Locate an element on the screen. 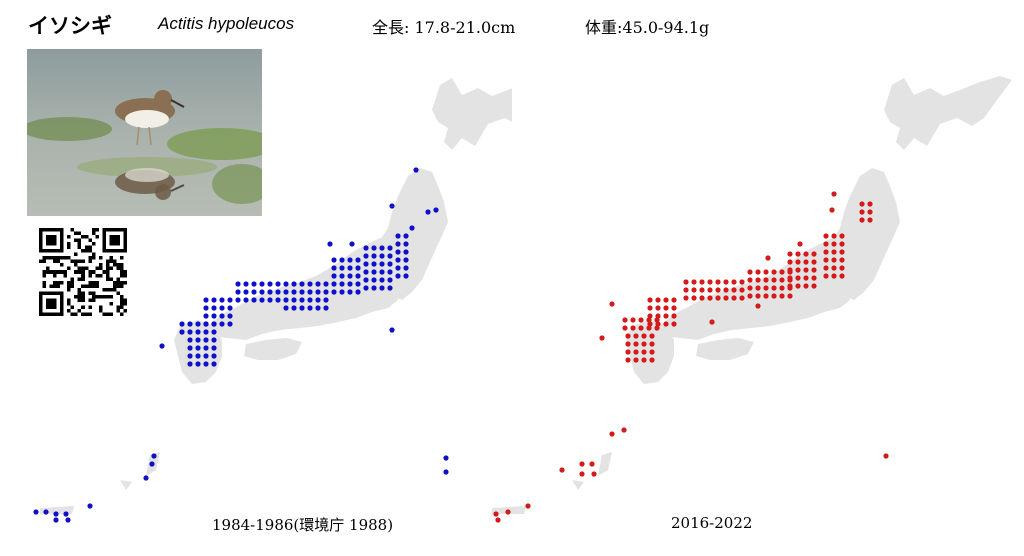 This screenshot has height=556, width=1024. bird-photo is located at coordinates (144, 132).